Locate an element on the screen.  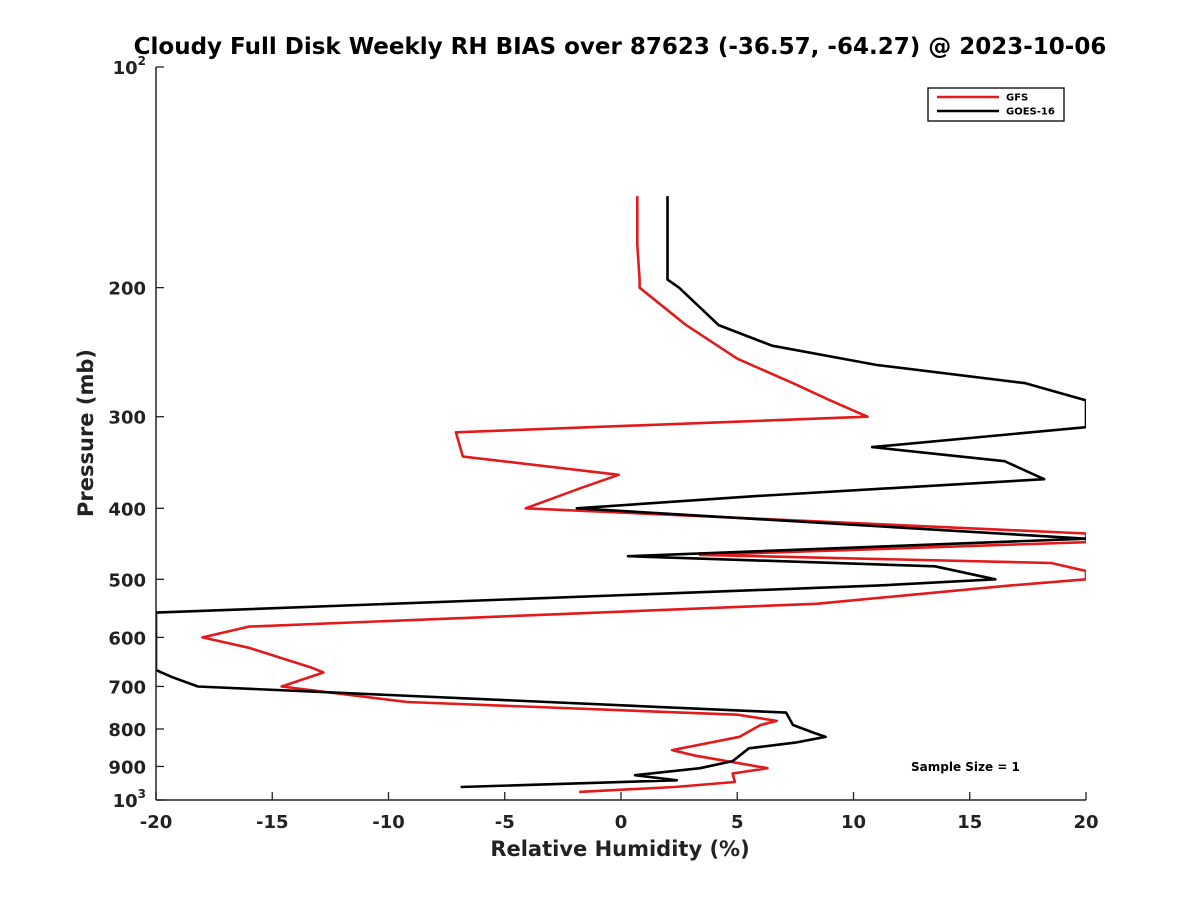
sample-size-annotation: Sample Size = 1 is located at coordinates (965, 767).